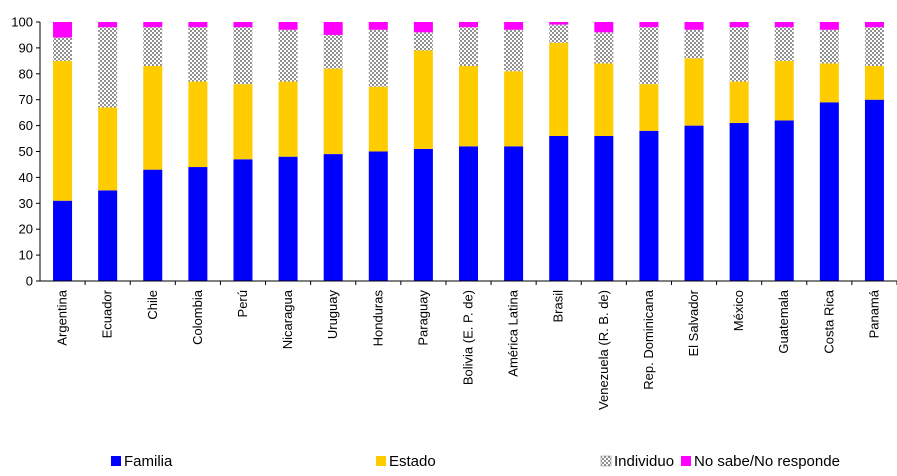  What do you see at coordinates (26, 151) in the screenshot?
I see `y-tick-label: 50` at bounding box center [26, 151].